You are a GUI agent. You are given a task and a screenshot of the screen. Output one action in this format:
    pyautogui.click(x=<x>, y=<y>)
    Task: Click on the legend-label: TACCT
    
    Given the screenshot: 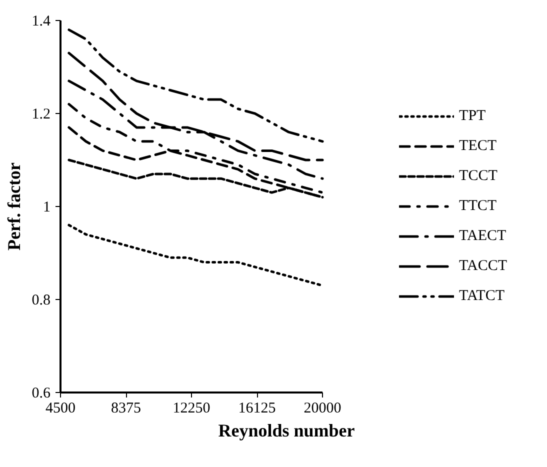 What is the action you would take?
    pyautogui.click(x=483, y=266)
    